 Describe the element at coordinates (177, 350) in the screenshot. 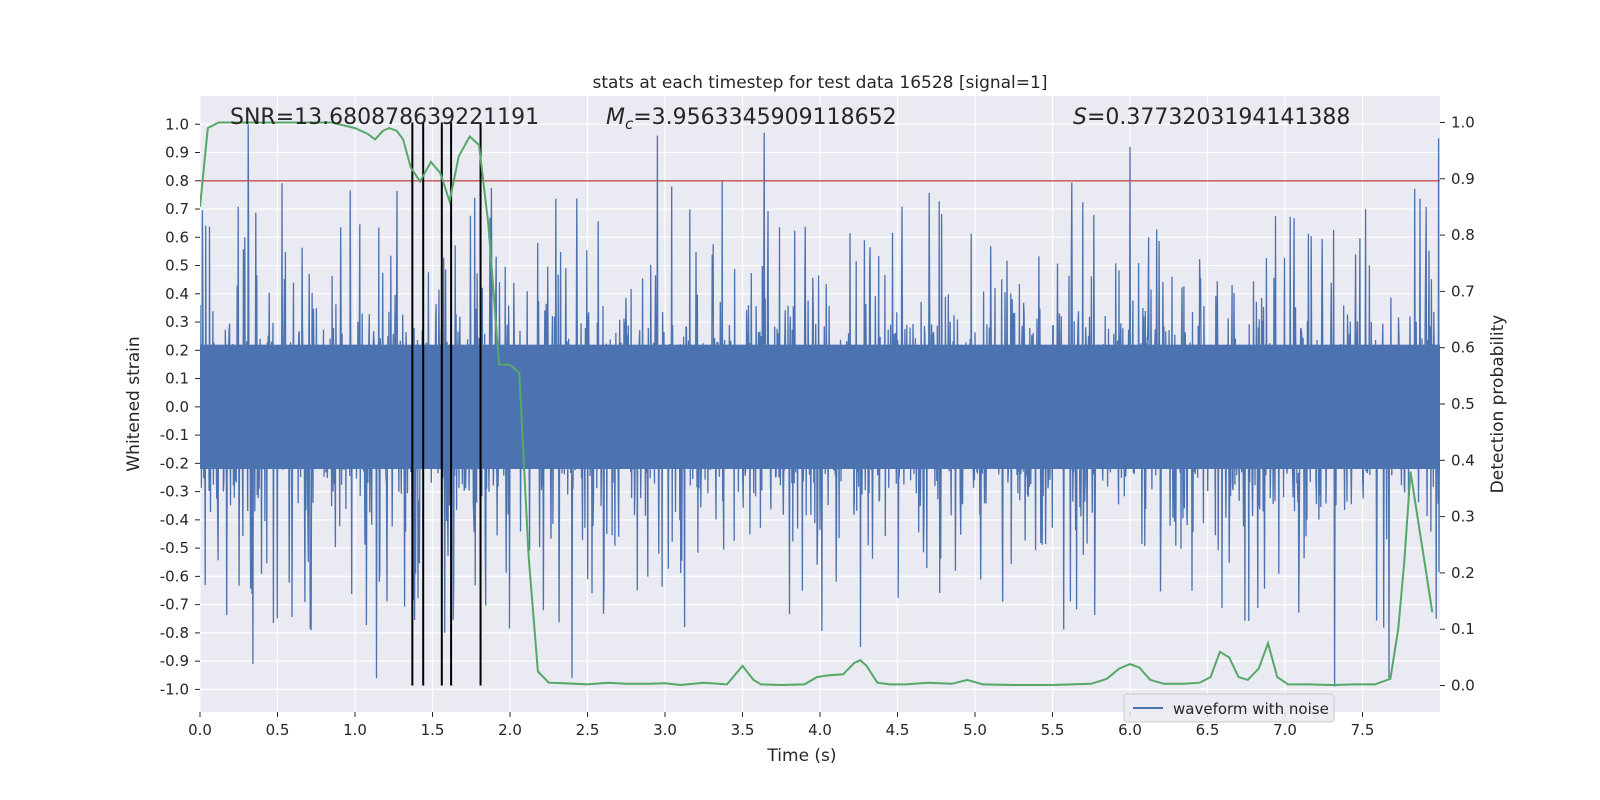

I see `y-left-tick-label-8: 0.2` at that location.